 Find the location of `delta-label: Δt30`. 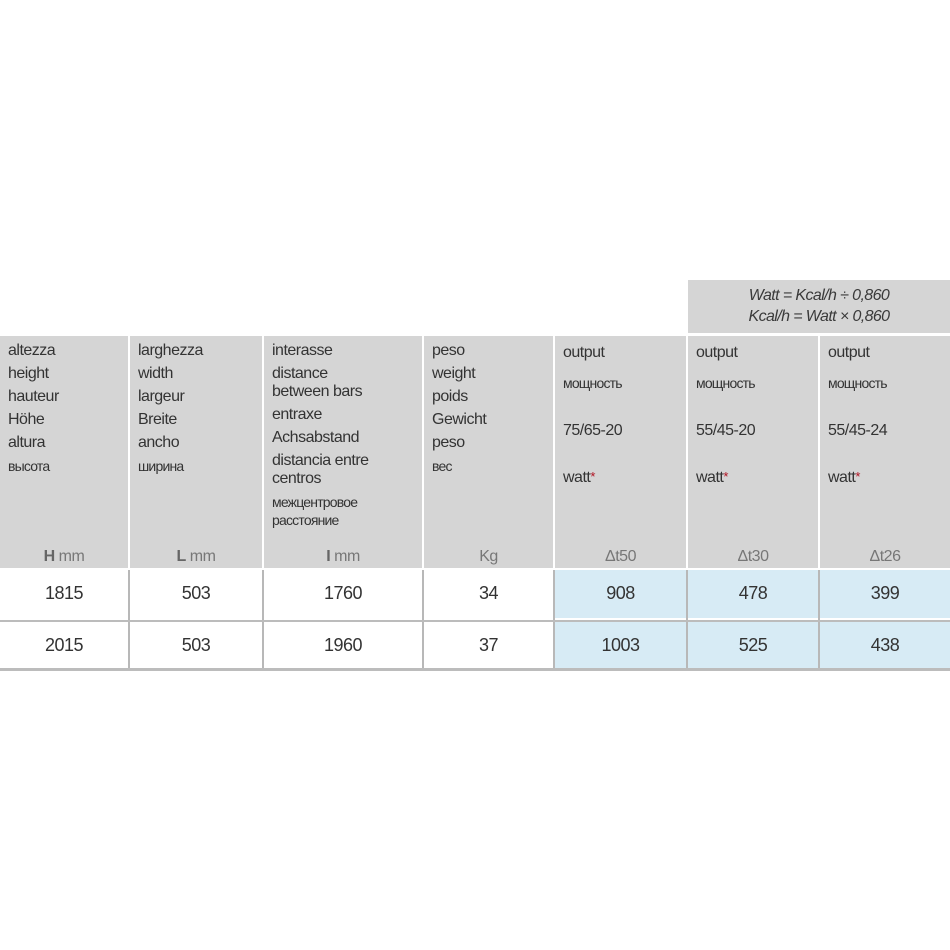

delta-label: Δt30 is located at coordinates (753, 556).